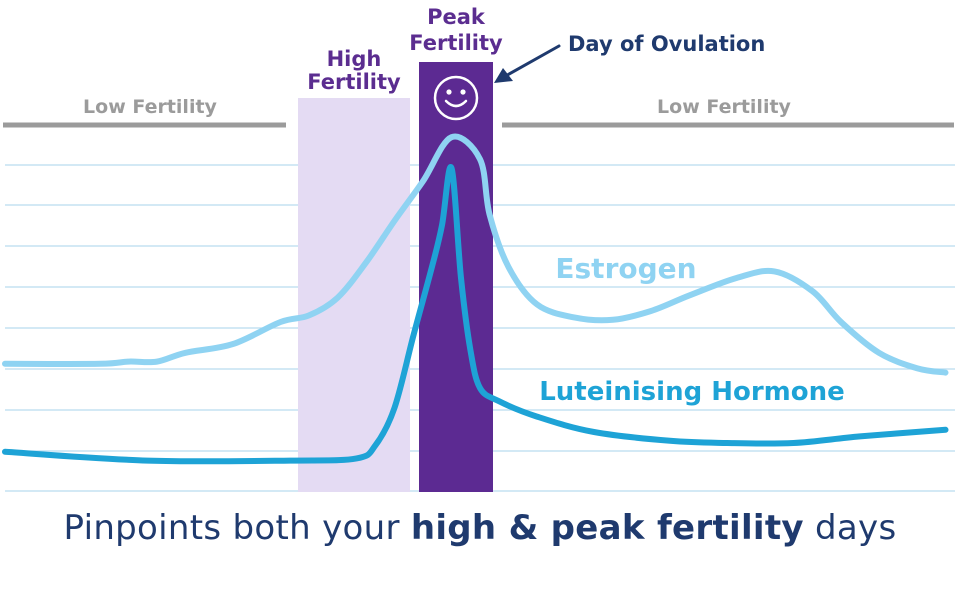 The height and width of the screenshot is (600, 970). I want to click on ovulation-arrow-shaft, so click(530, 62).